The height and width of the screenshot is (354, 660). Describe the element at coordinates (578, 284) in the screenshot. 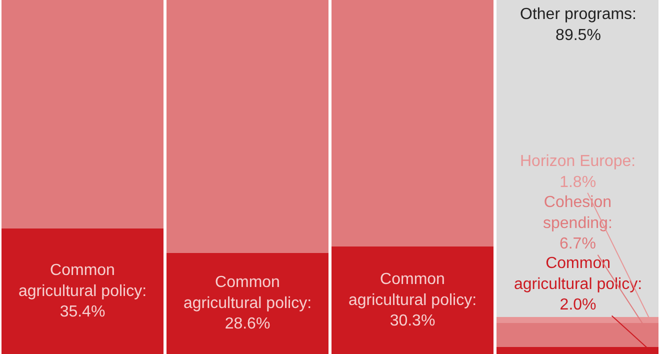

I see `data-label: Common agricultural policy: 2.0%` at that location.